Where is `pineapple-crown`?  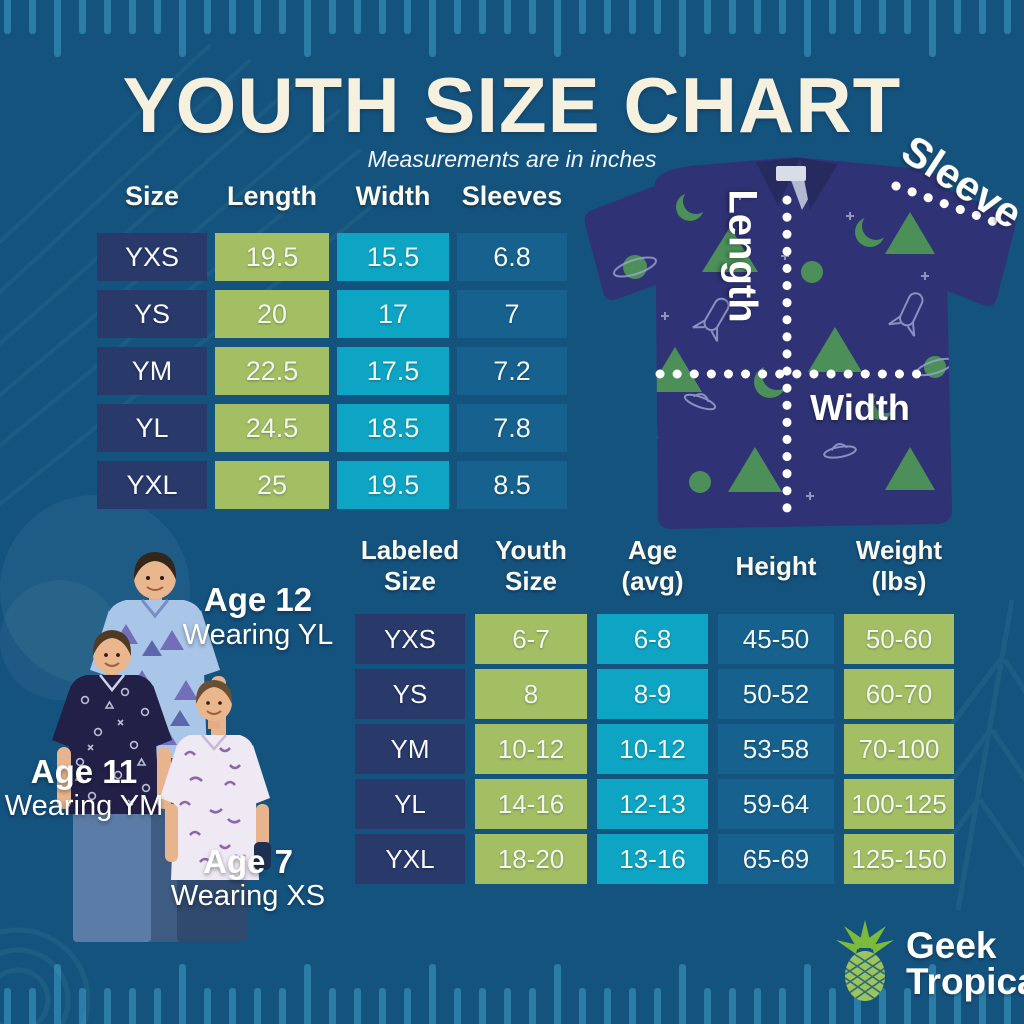 pineapple-crown is located at coordinates (865, 937).